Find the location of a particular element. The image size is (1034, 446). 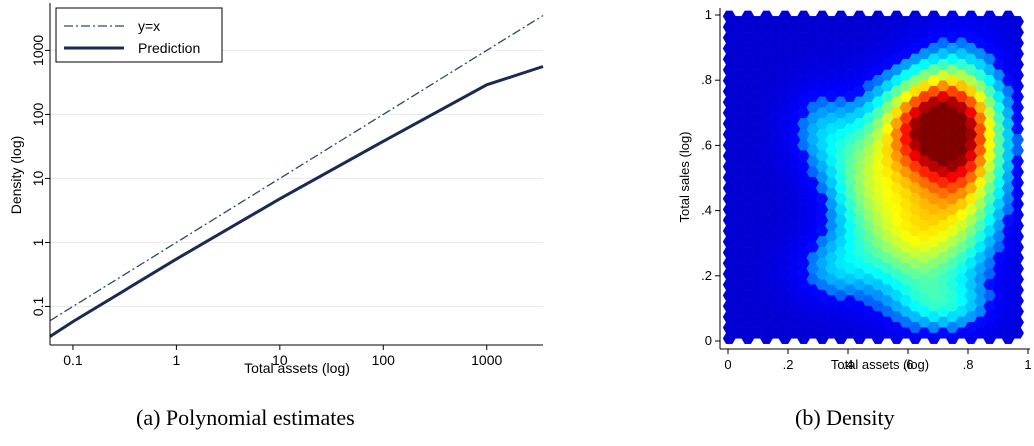

y-tick-label: 100 is located at coordinates (38, 115).